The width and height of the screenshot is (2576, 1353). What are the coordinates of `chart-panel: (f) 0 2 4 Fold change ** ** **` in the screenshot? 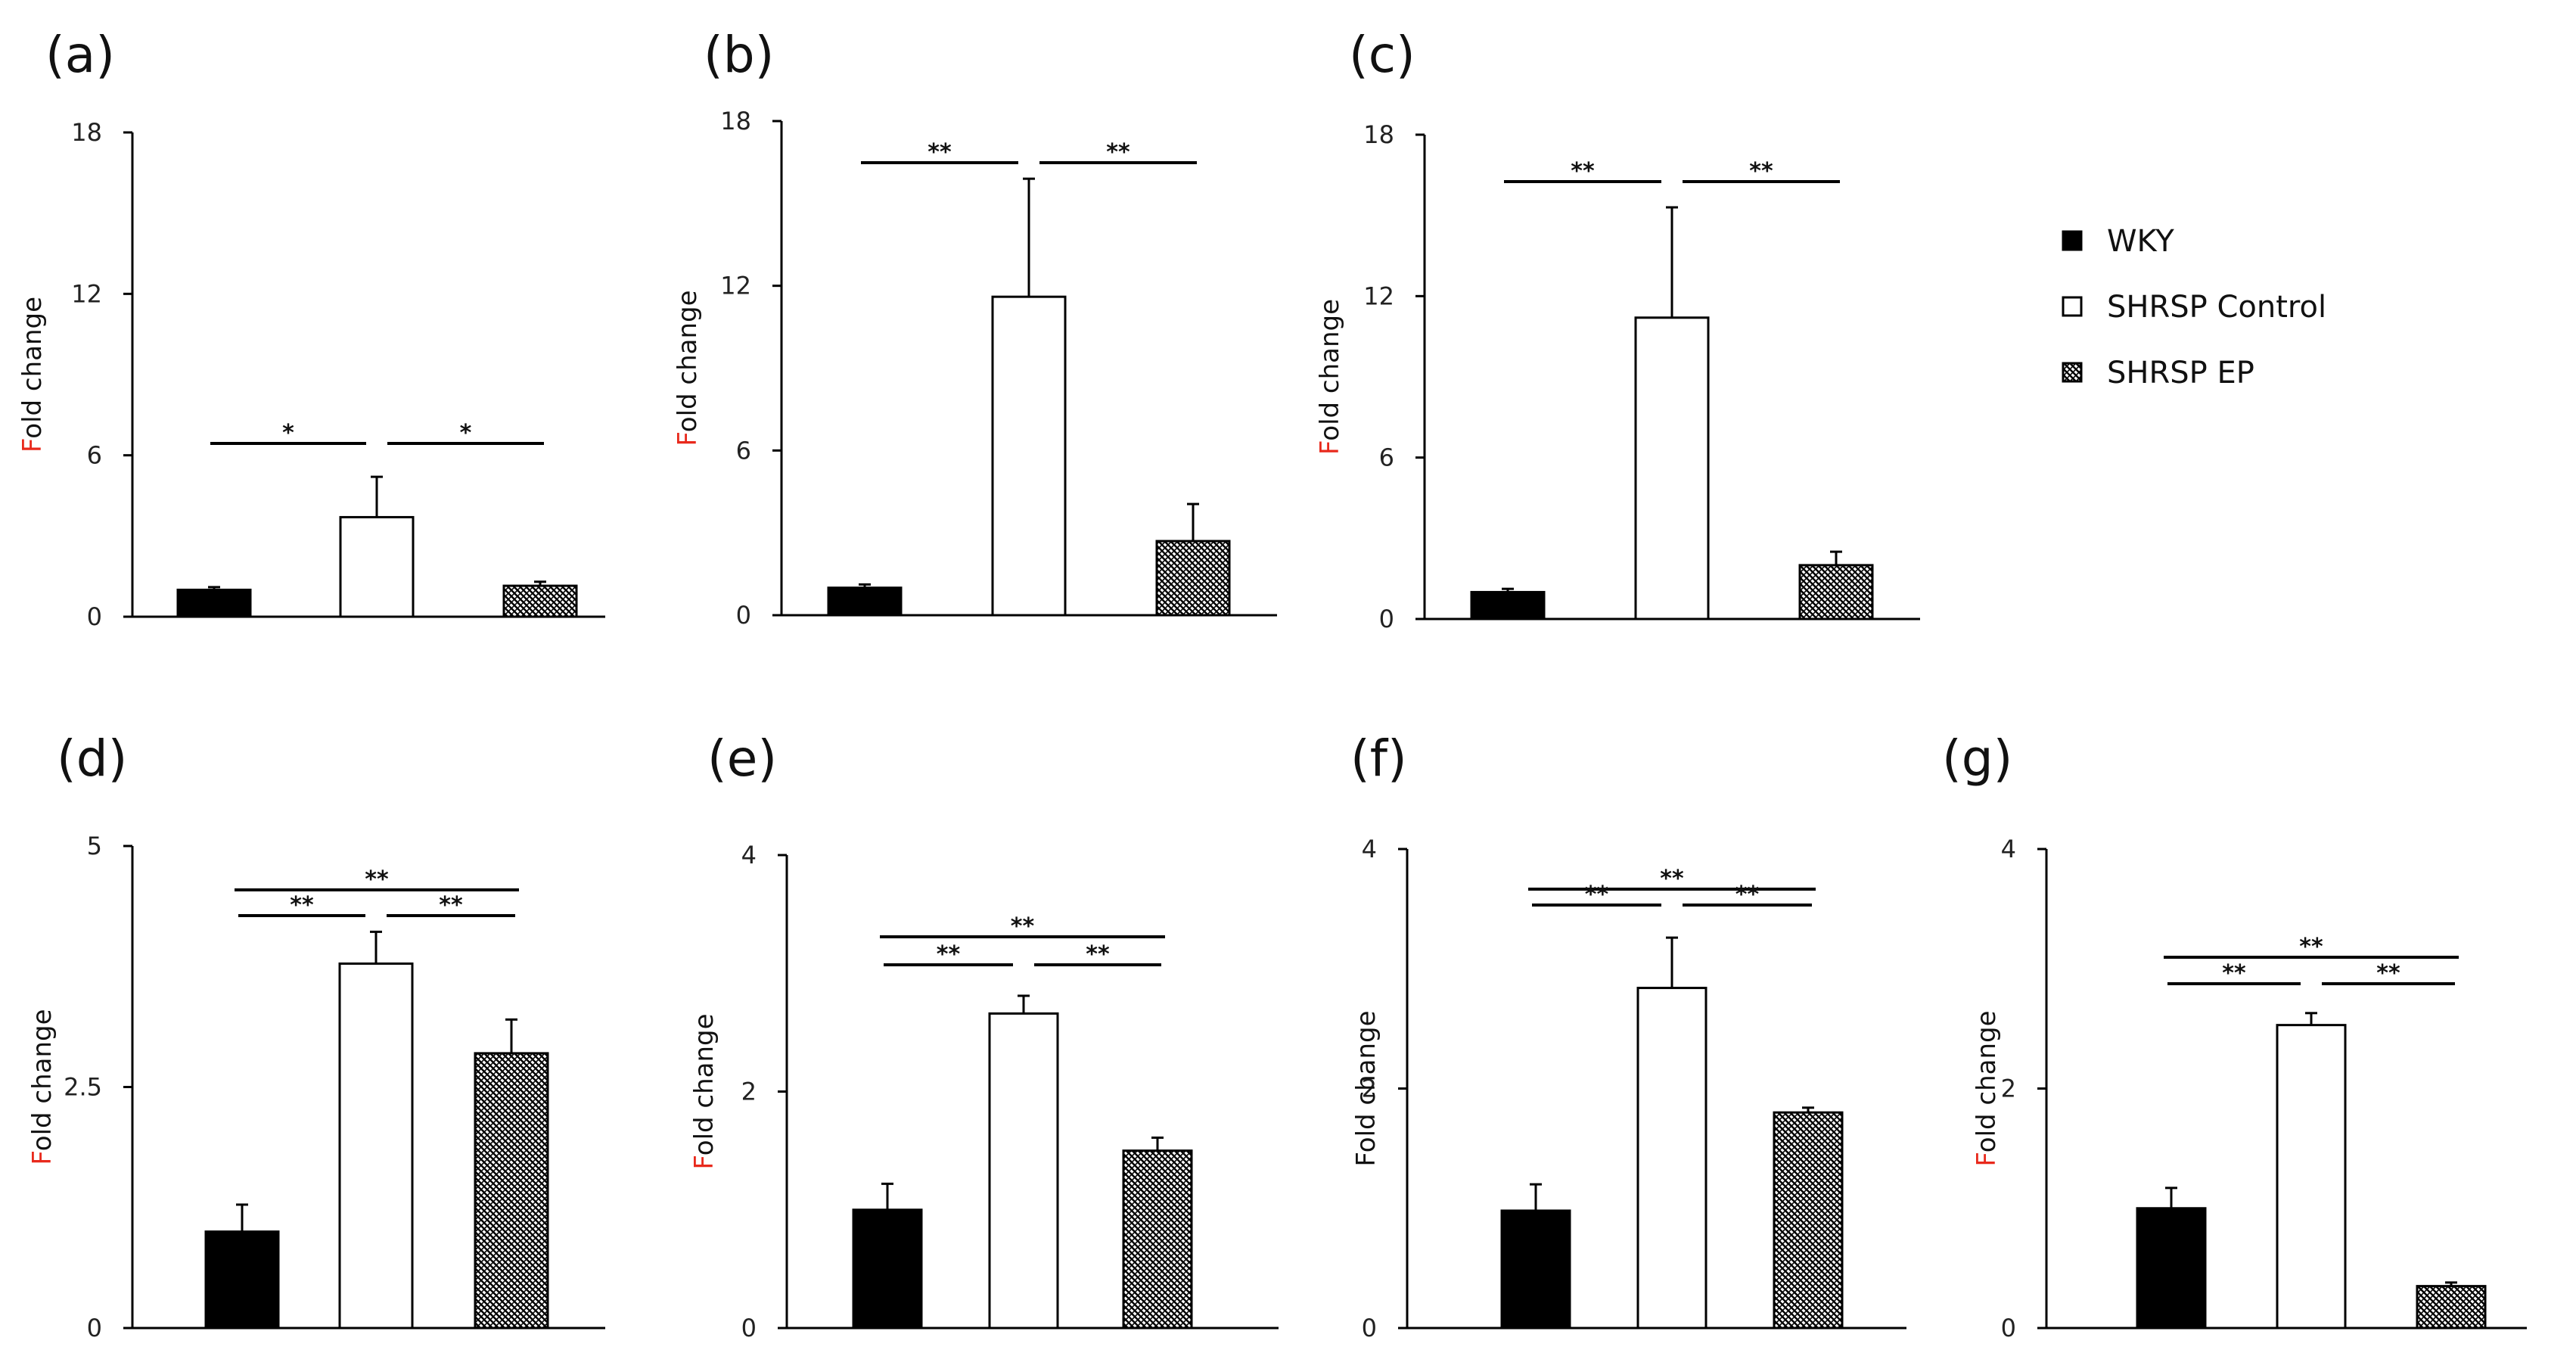 It's located at (1628, 1035).